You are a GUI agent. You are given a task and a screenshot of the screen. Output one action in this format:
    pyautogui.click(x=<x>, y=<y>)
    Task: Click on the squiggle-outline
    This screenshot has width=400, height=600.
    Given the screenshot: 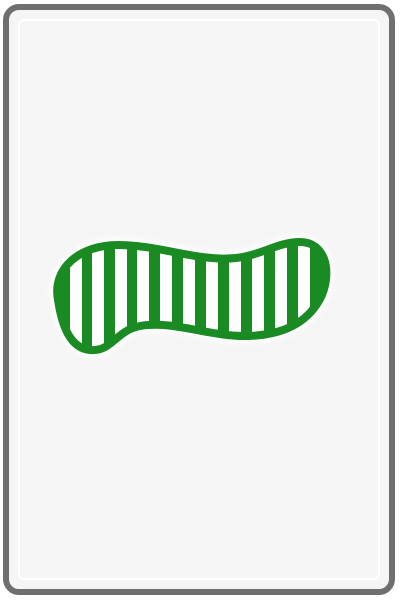 What is the action you would take?
    pyautogui.click(x=192, y=296)
    